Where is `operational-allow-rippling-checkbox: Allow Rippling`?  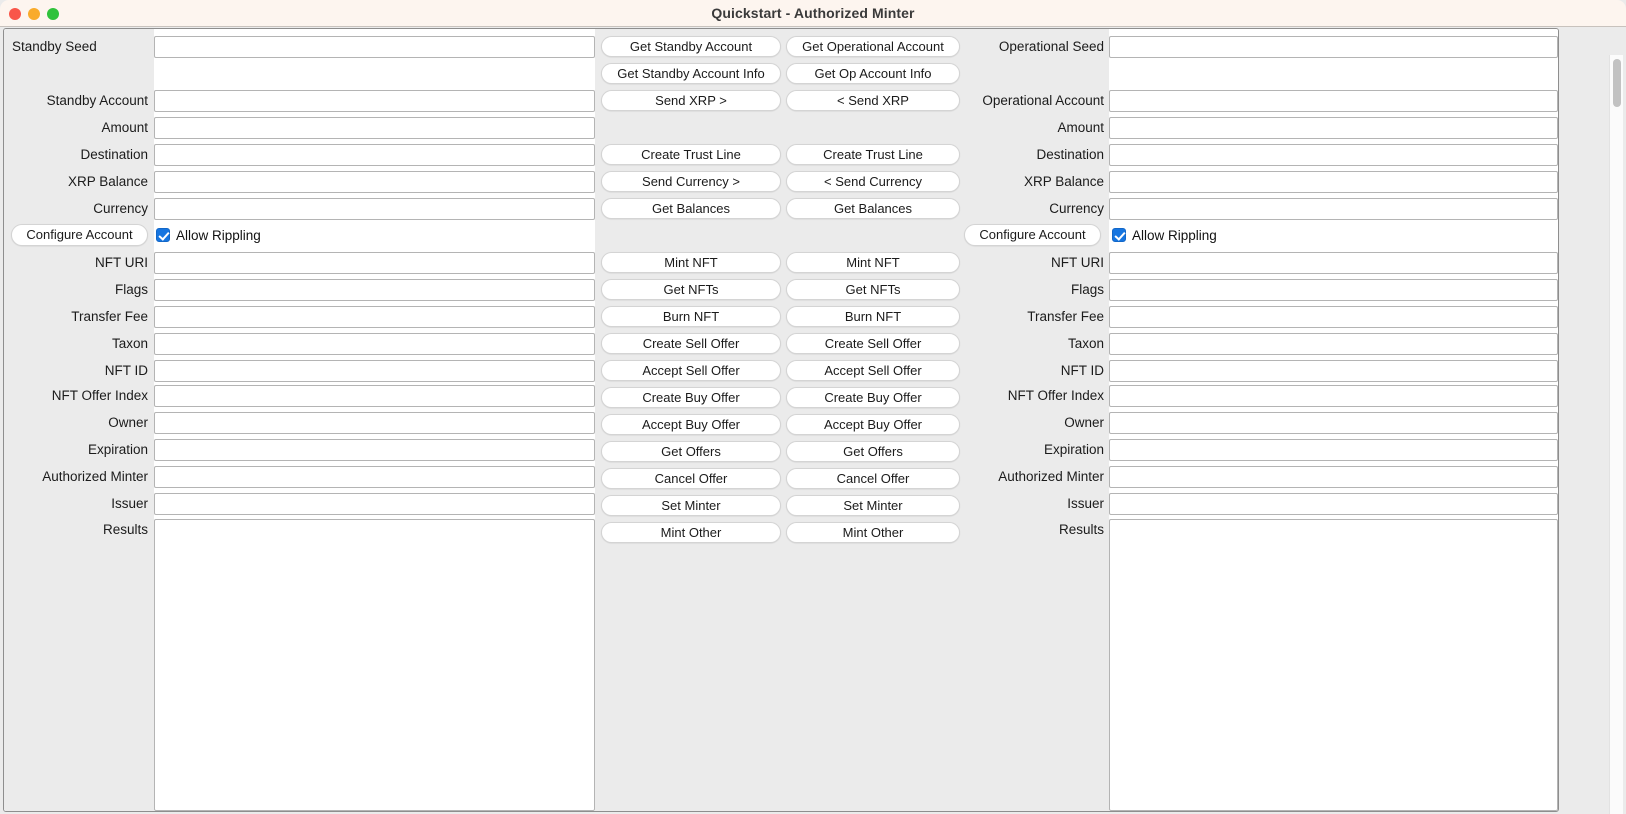 operational-allow-rippling-checkbox: Allow Rippling is located at coordinates (1164, 235).